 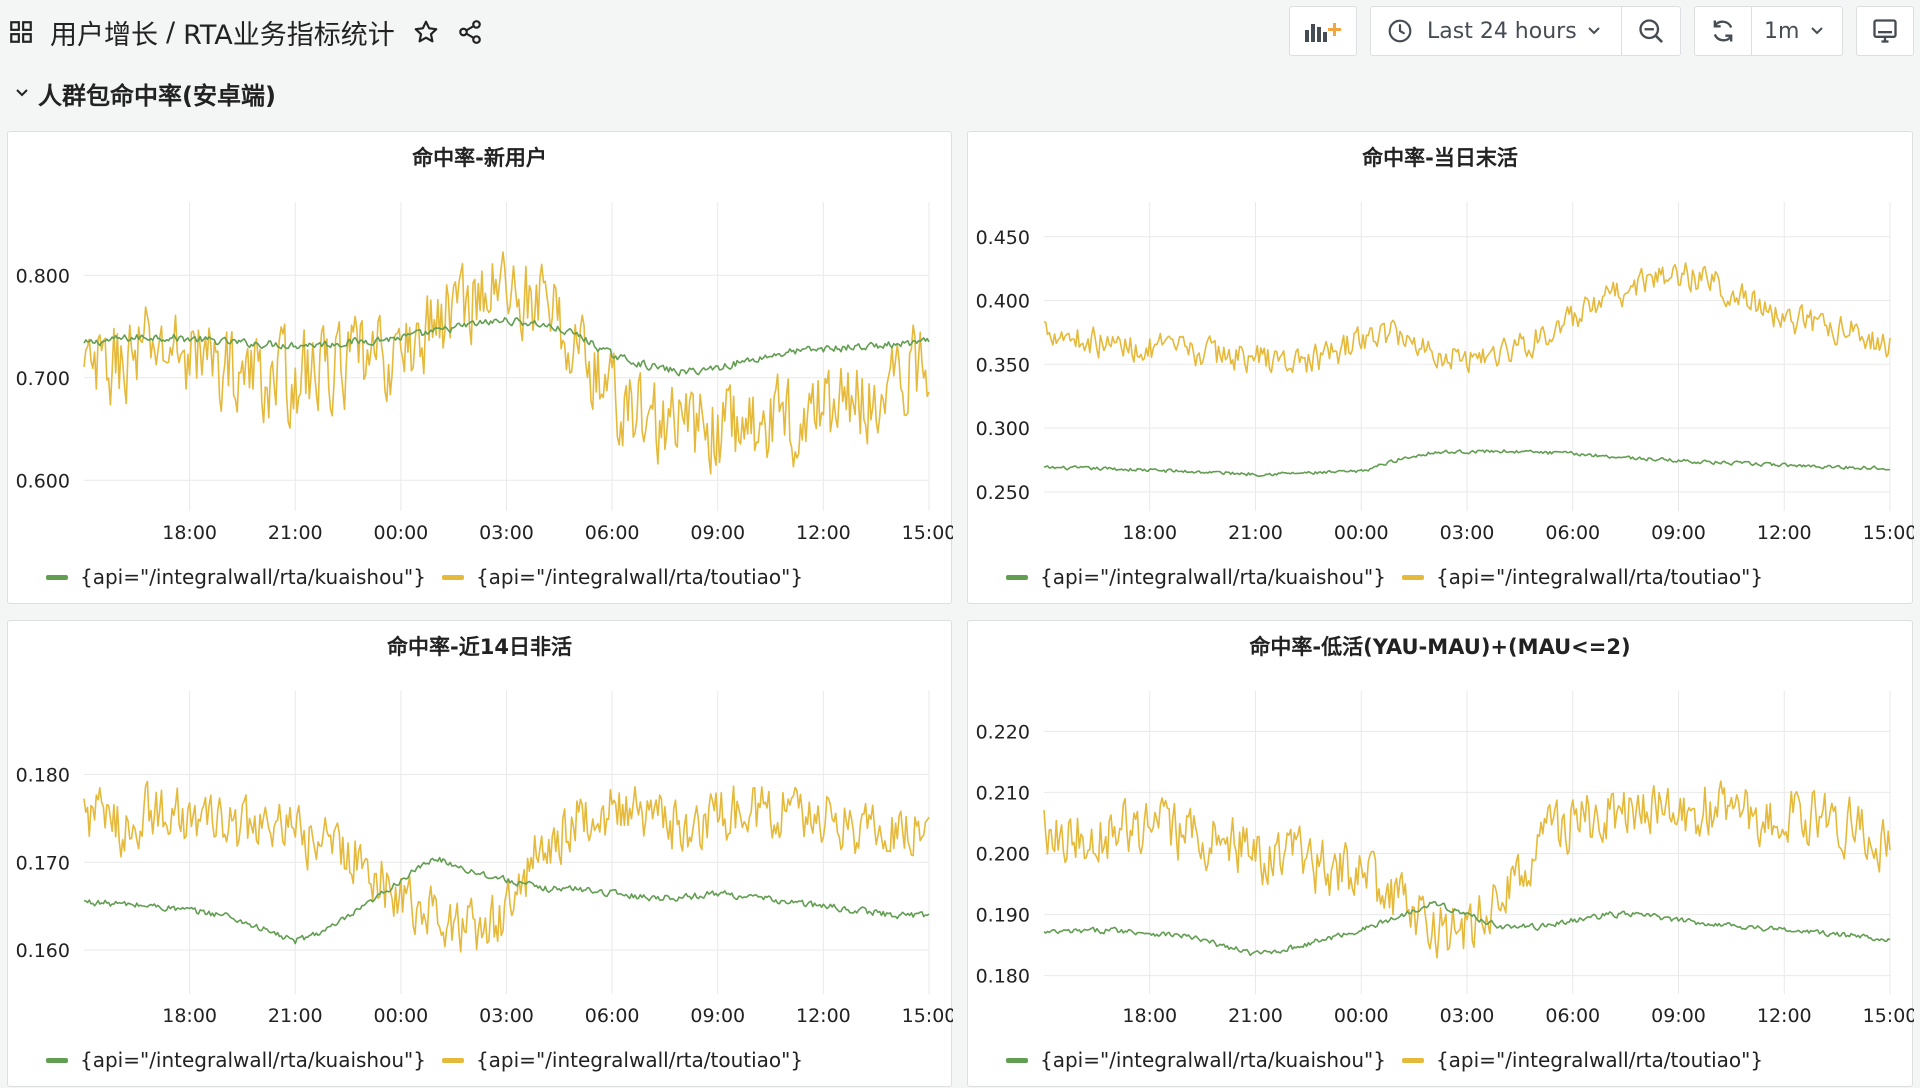 What do you see at coordinates (426, 32) in the screenshot?
I see `star-icon` at bounding box center [426, 32].